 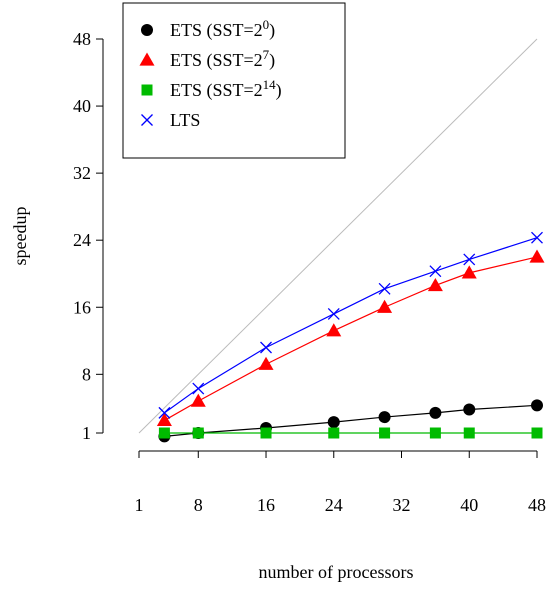 What do you see at coordinates (82, 39) in the screenshot?
I see `y-tick-label-48: 48` at bounding box center [82, 39].